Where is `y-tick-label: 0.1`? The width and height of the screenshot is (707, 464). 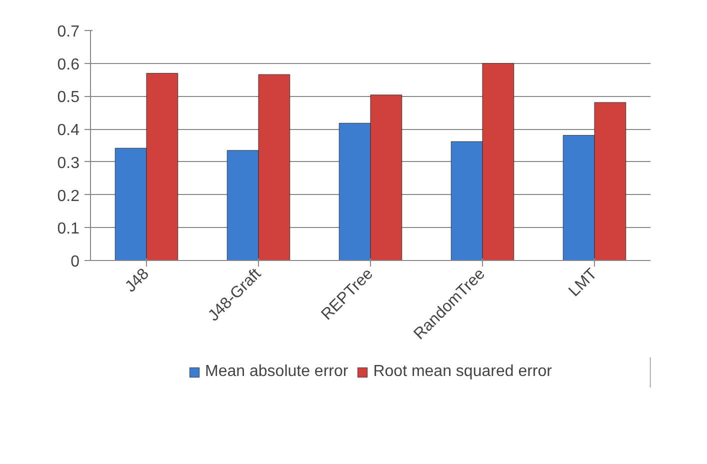
y-tick-label: 0.1 is located at coordinates (68, 229).